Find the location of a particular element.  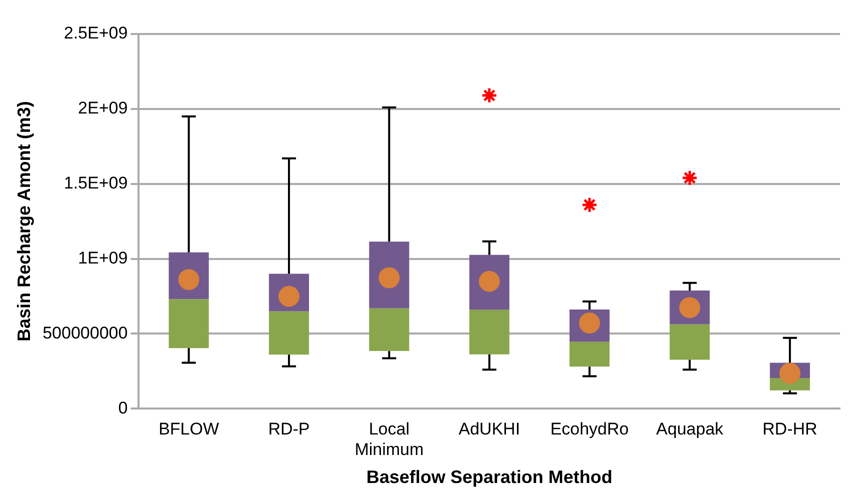

y-tick-label: 2.5E+09 is located at coordinates (96, 33).